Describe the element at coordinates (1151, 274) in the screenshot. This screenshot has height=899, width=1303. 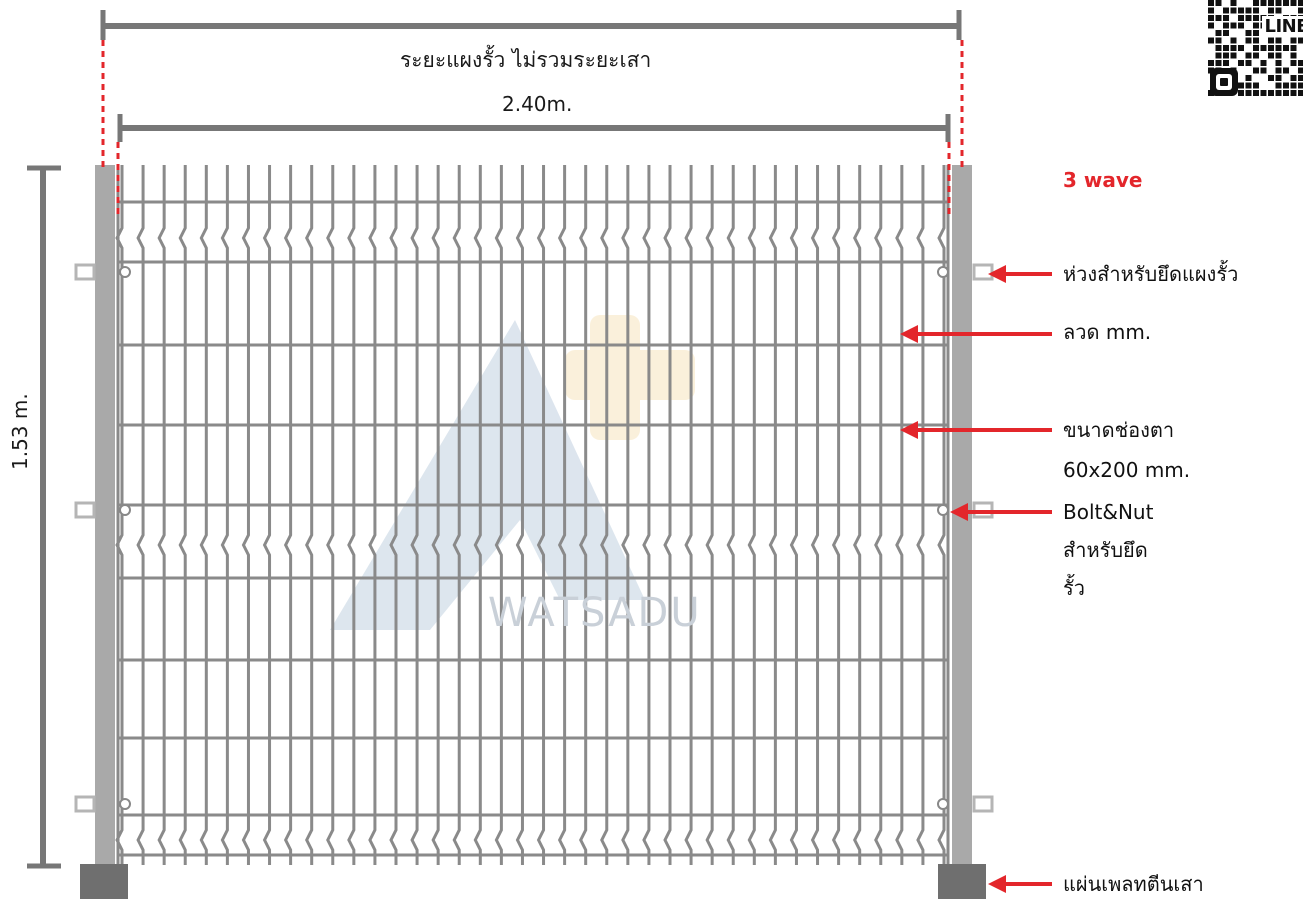
I see `clip-callout: ห่วงสำหรับยึดแผงรั้ว` at that location.